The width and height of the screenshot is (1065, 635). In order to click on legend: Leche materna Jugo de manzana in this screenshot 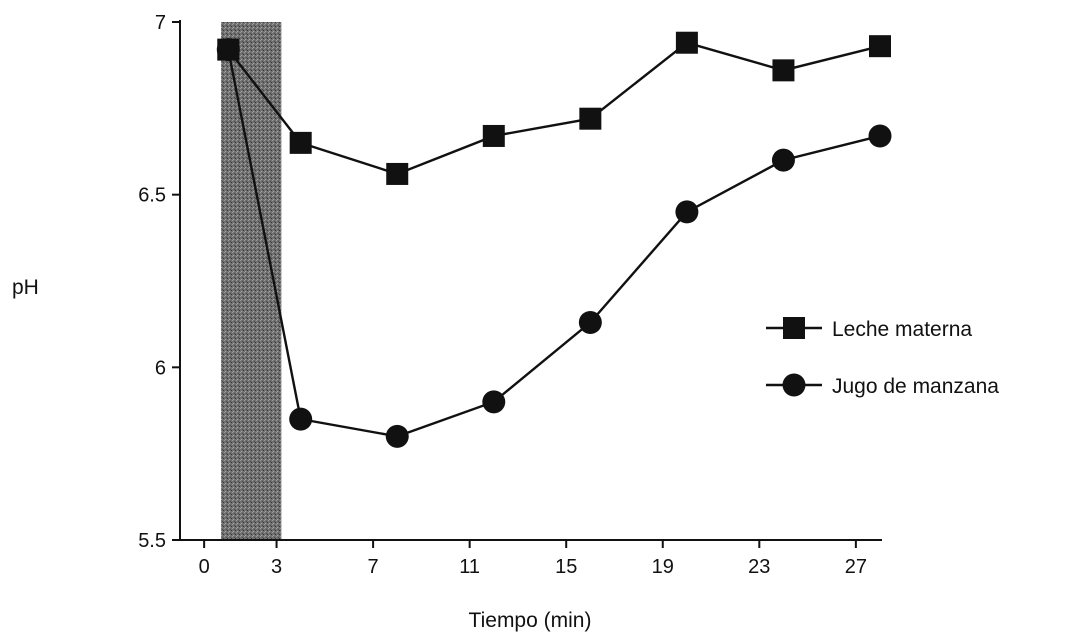, I will do `click(882, 357)`.